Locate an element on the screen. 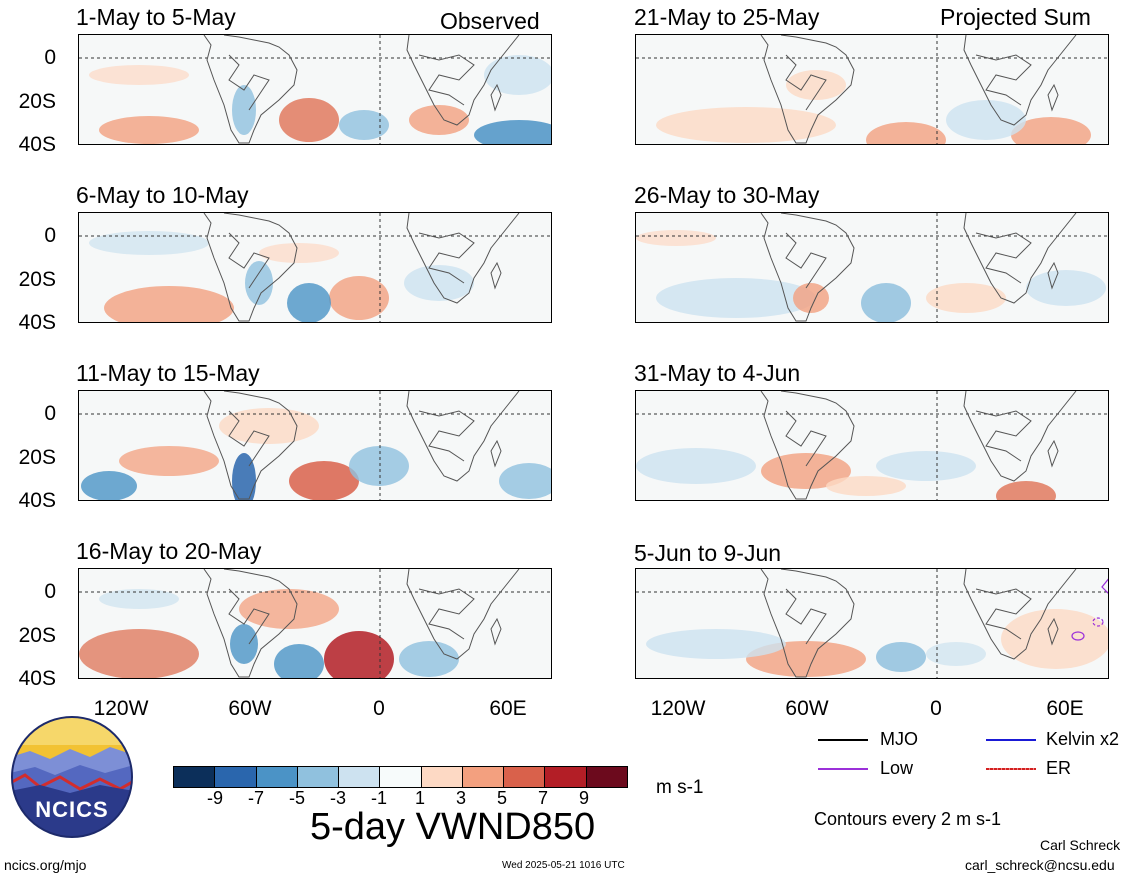 The image size is (1135, 879). colorbar-tick: 1 is located at coordinates (419, 798).